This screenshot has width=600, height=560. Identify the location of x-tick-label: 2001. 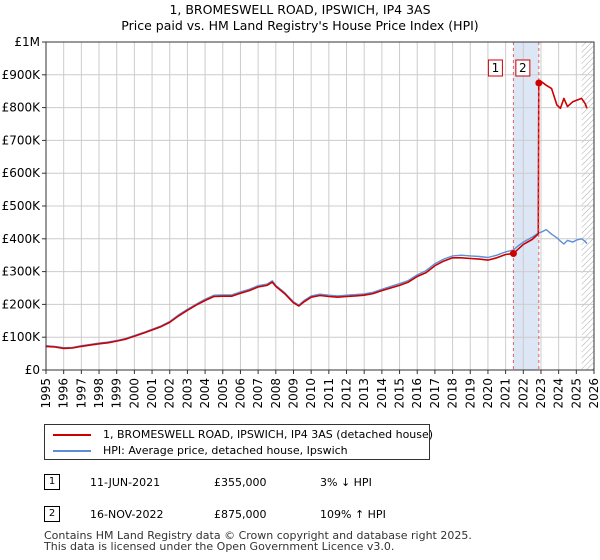
(152, 393).